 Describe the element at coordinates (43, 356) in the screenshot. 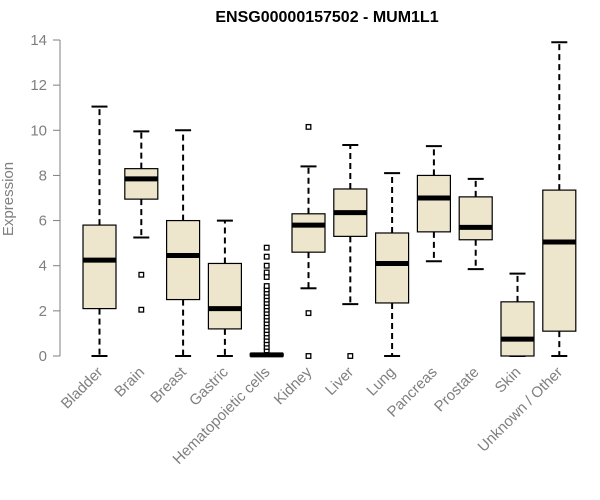

I see `y-tick-label: 0` at that location.